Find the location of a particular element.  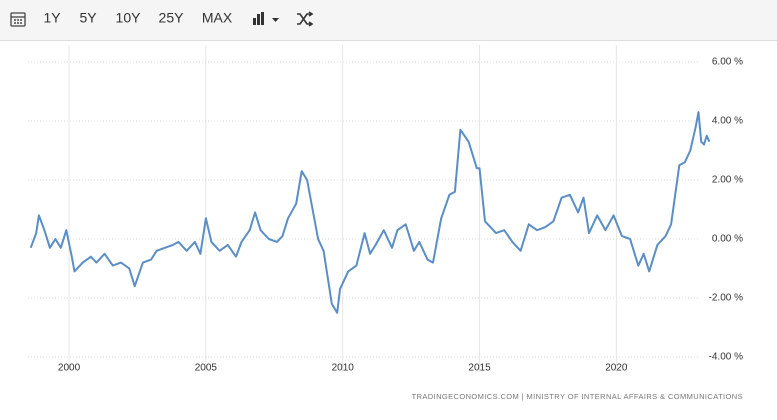

range-button: 1Y is located at coordinates (52, 18).